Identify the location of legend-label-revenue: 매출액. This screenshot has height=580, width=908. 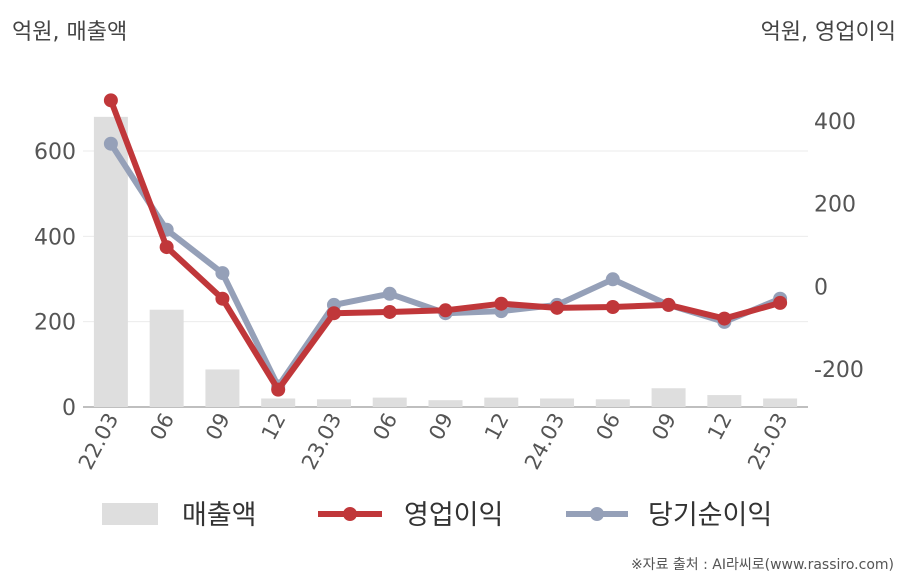
(219, 515).